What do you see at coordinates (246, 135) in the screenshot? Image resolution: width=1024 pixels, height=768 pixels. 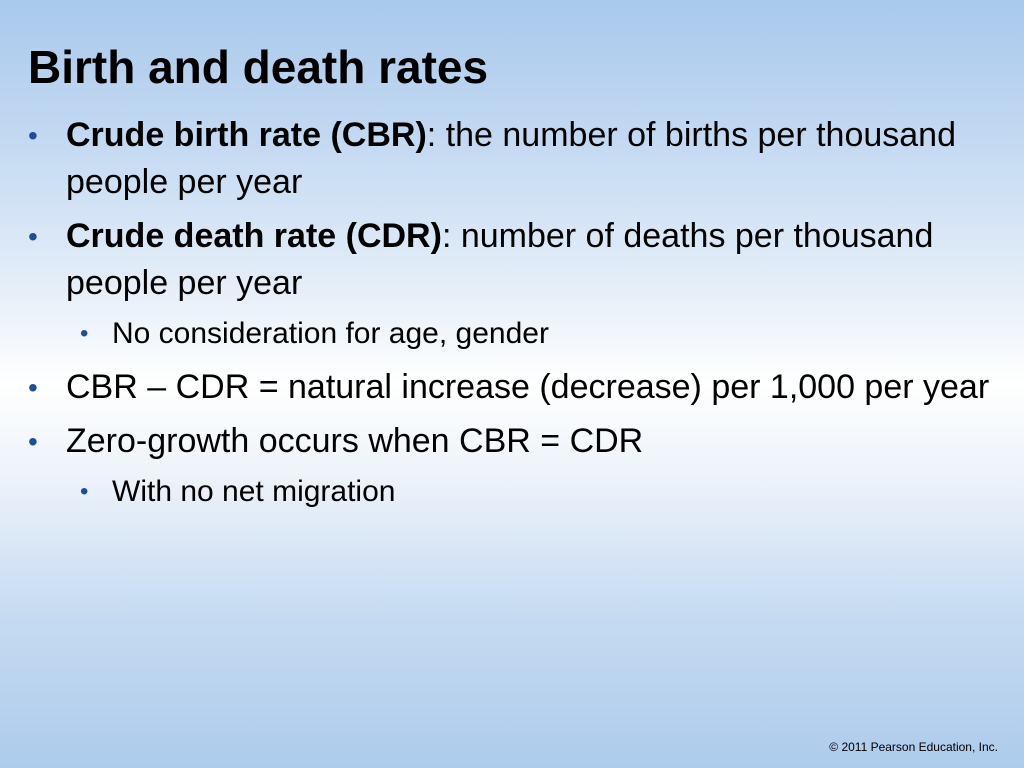 I see `term-cbr: Crude birth rate (CBR)` at bounding box center [246, 135].